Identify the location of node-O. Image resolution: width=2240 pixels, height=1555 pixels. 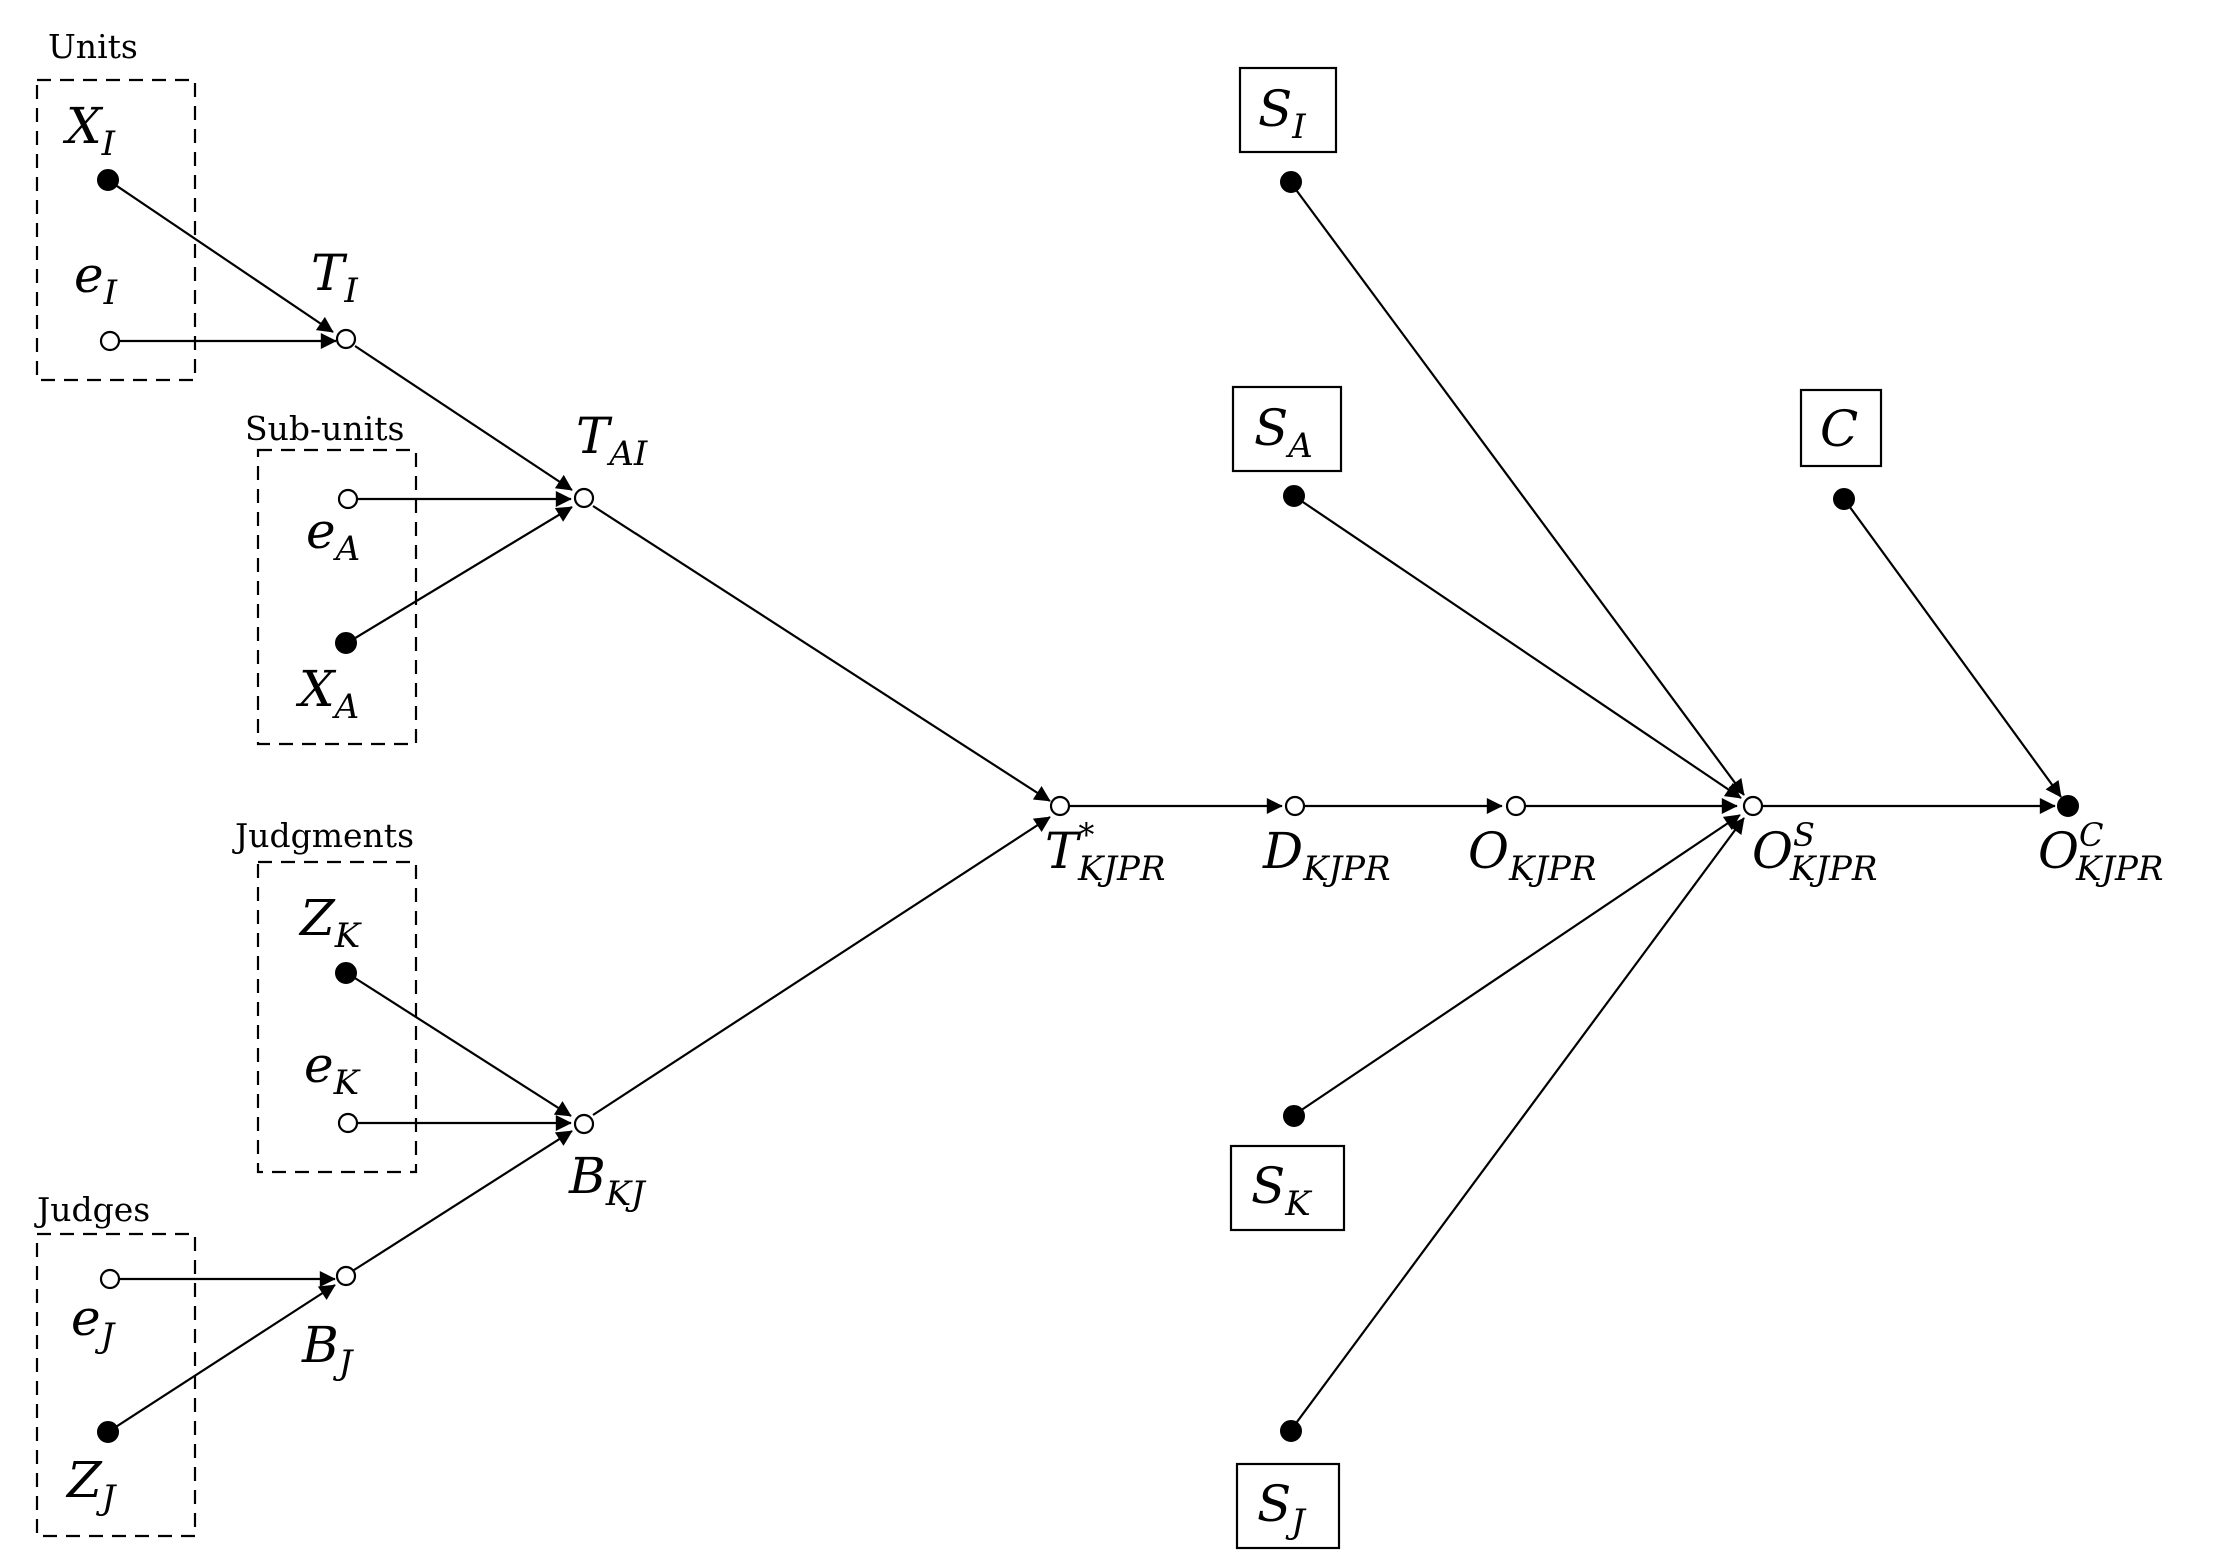
(1516, 806).